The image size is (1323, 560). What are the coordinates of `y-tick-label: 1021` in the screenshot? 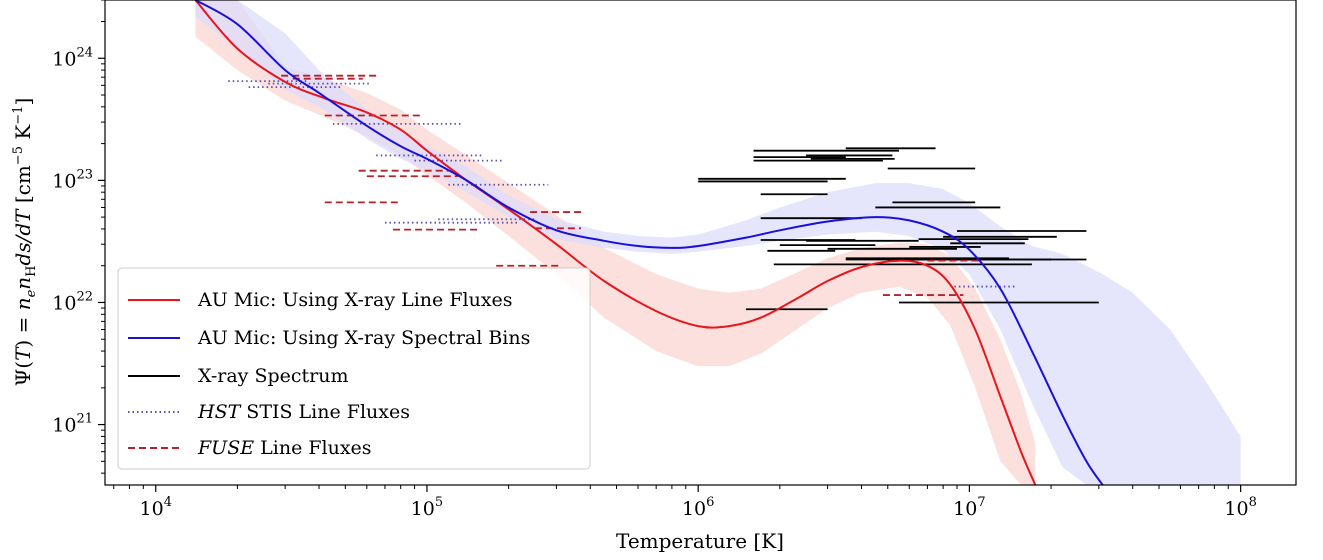 It's located at (72, 424).